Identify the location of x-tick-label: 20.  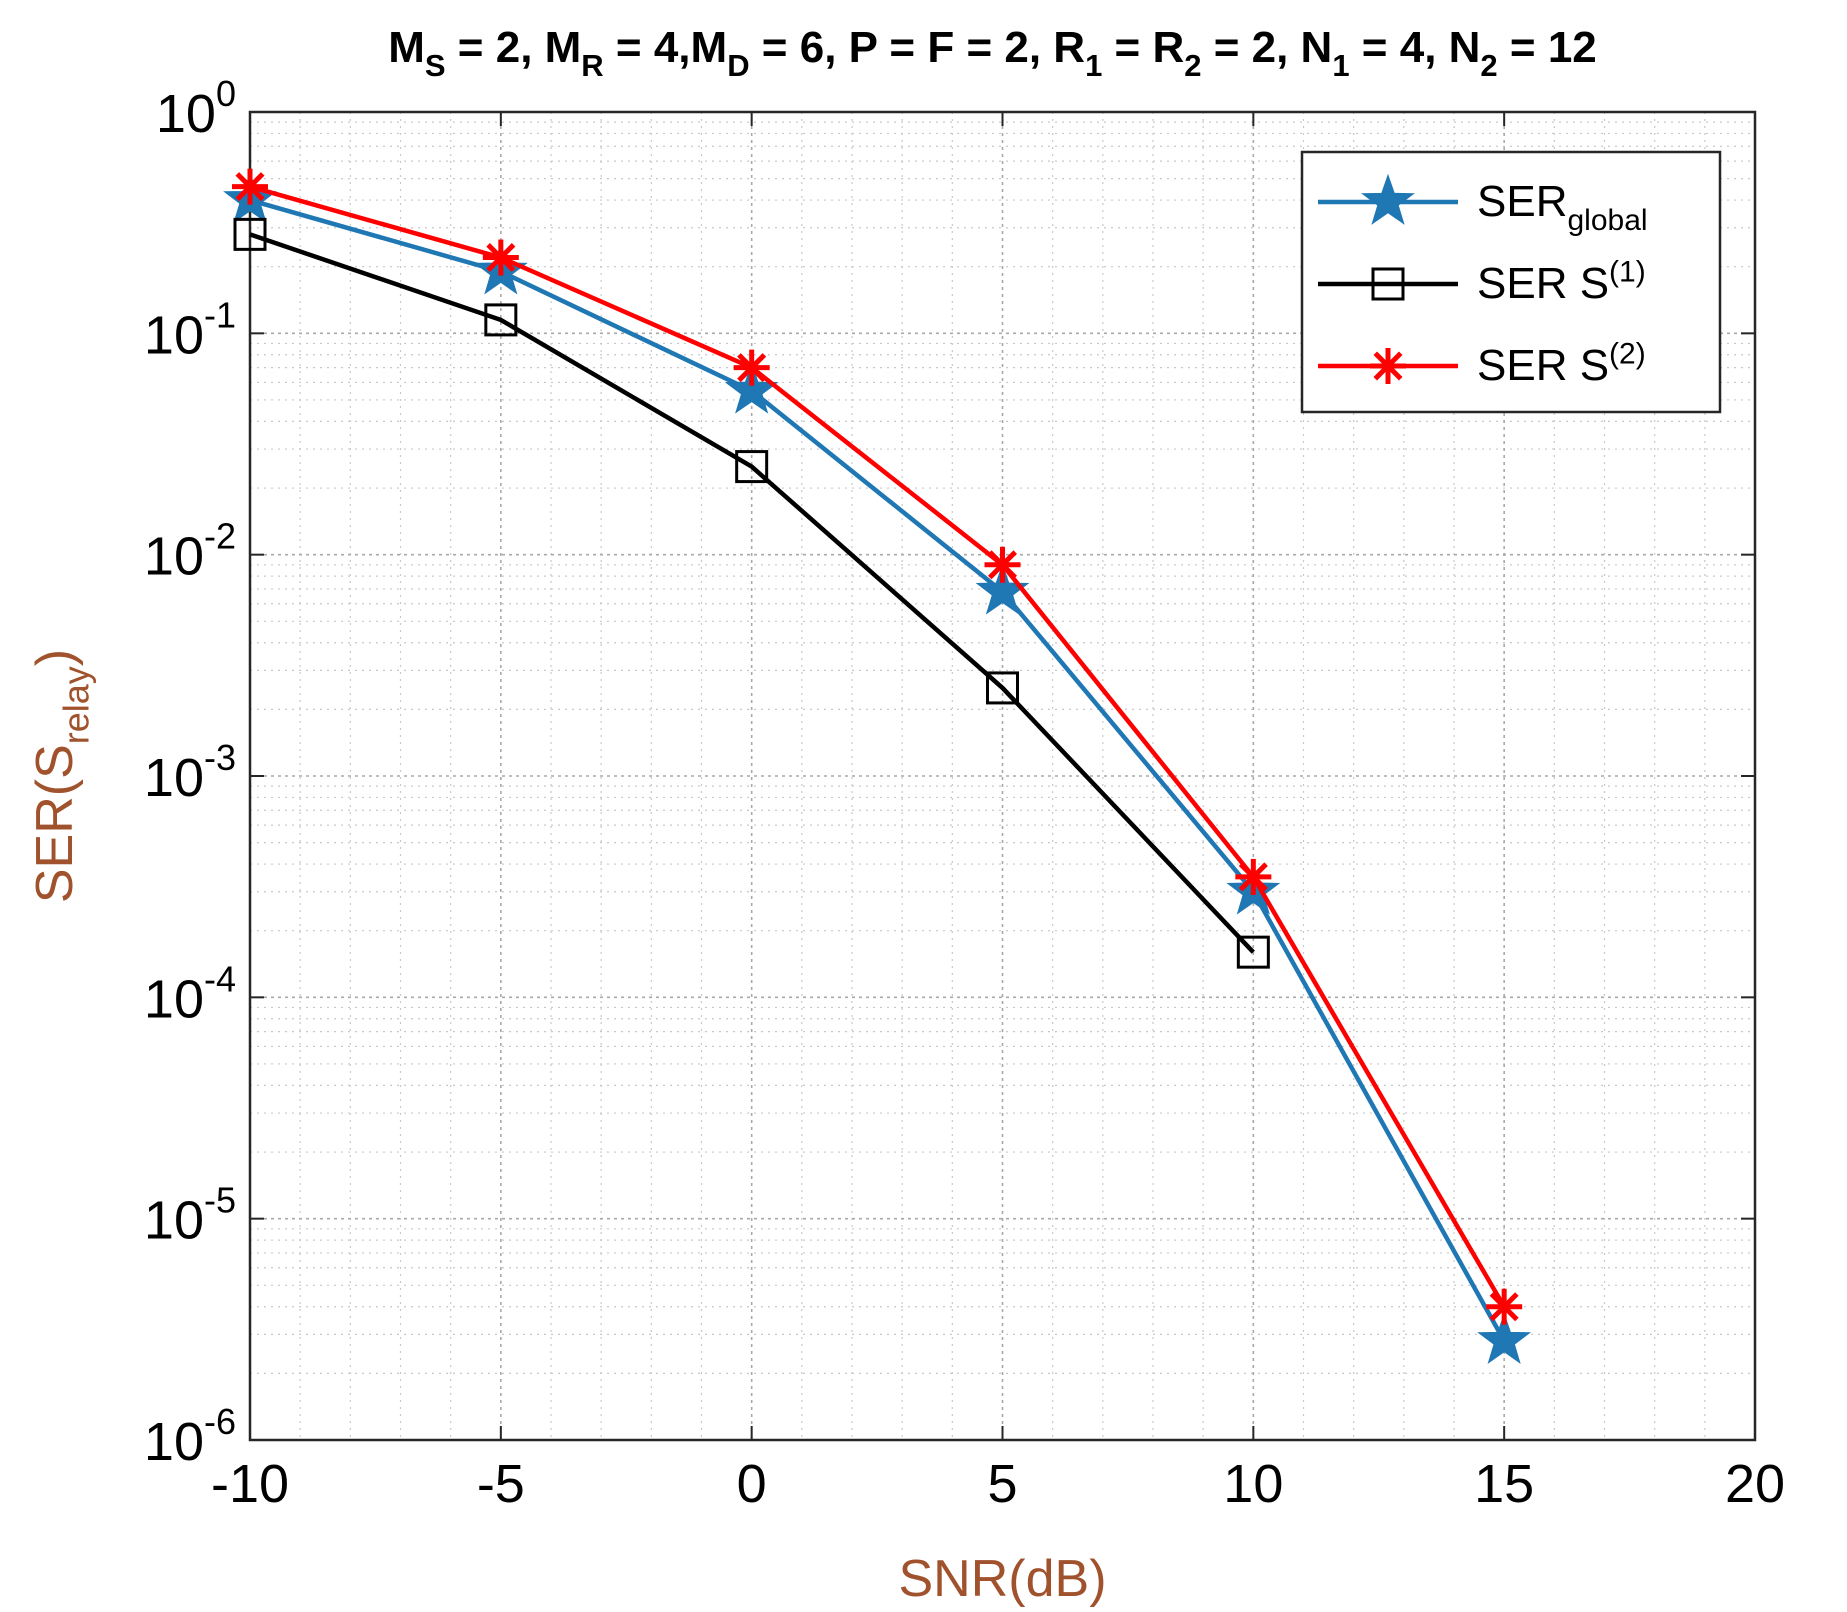
(1755, 1484).